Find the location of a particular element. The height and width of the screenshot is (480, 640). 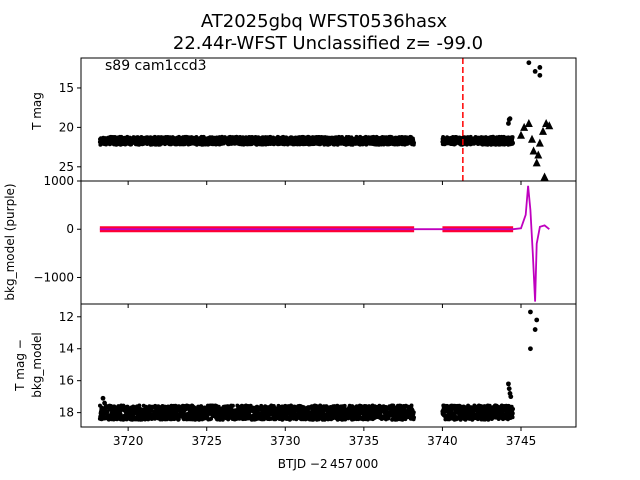

y-tick-label: 15 is located at coordinates (66, 88).